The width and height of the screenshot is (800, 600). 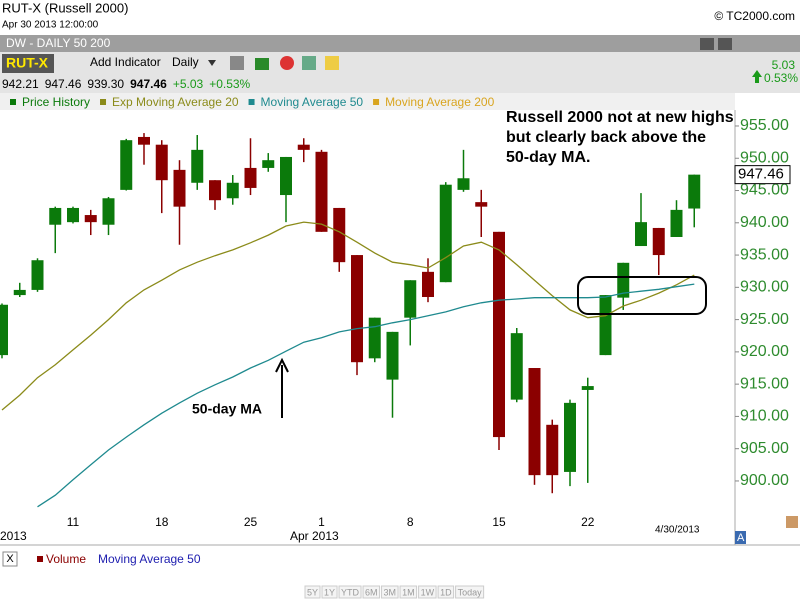 I want to click on legend-swatch, so click(x=251, y=102).